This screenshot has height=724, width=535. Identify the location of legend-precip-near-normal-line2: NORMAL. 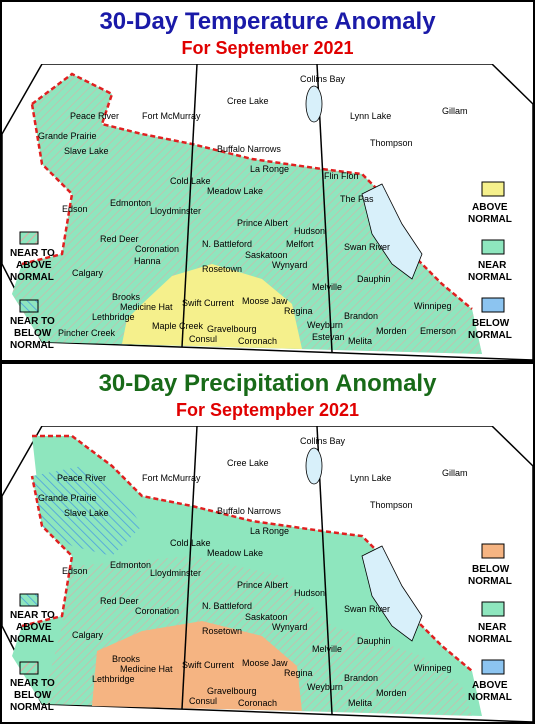
(490, 639).